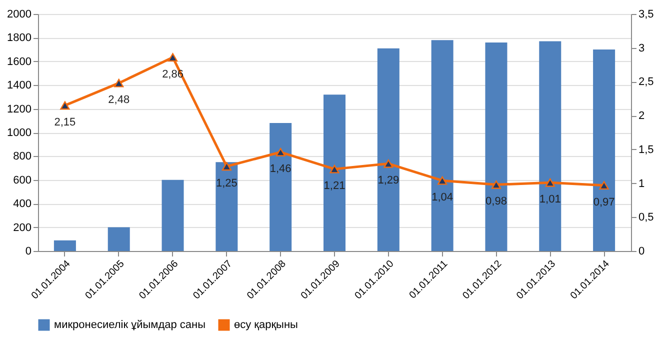 This screenshot has width=660, height=337. I want to click on y-tick-label: 1800, so click(19, 38).